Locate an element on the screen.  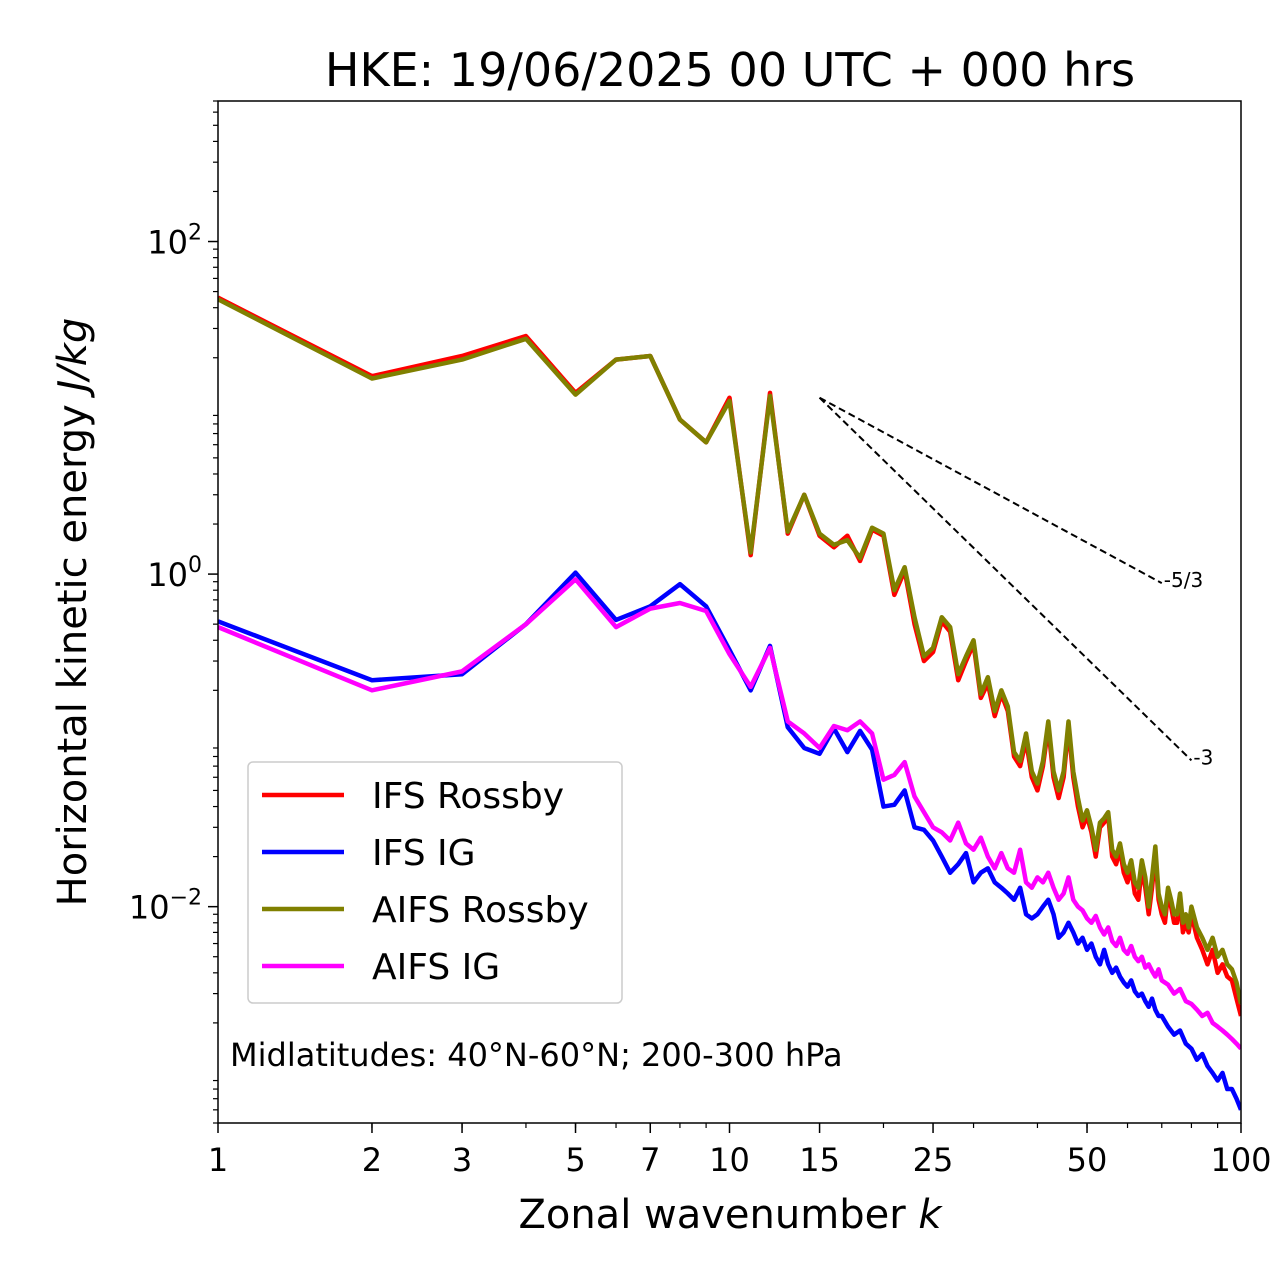
slope-label: -5/3 is located at coordinates (1183, 580).